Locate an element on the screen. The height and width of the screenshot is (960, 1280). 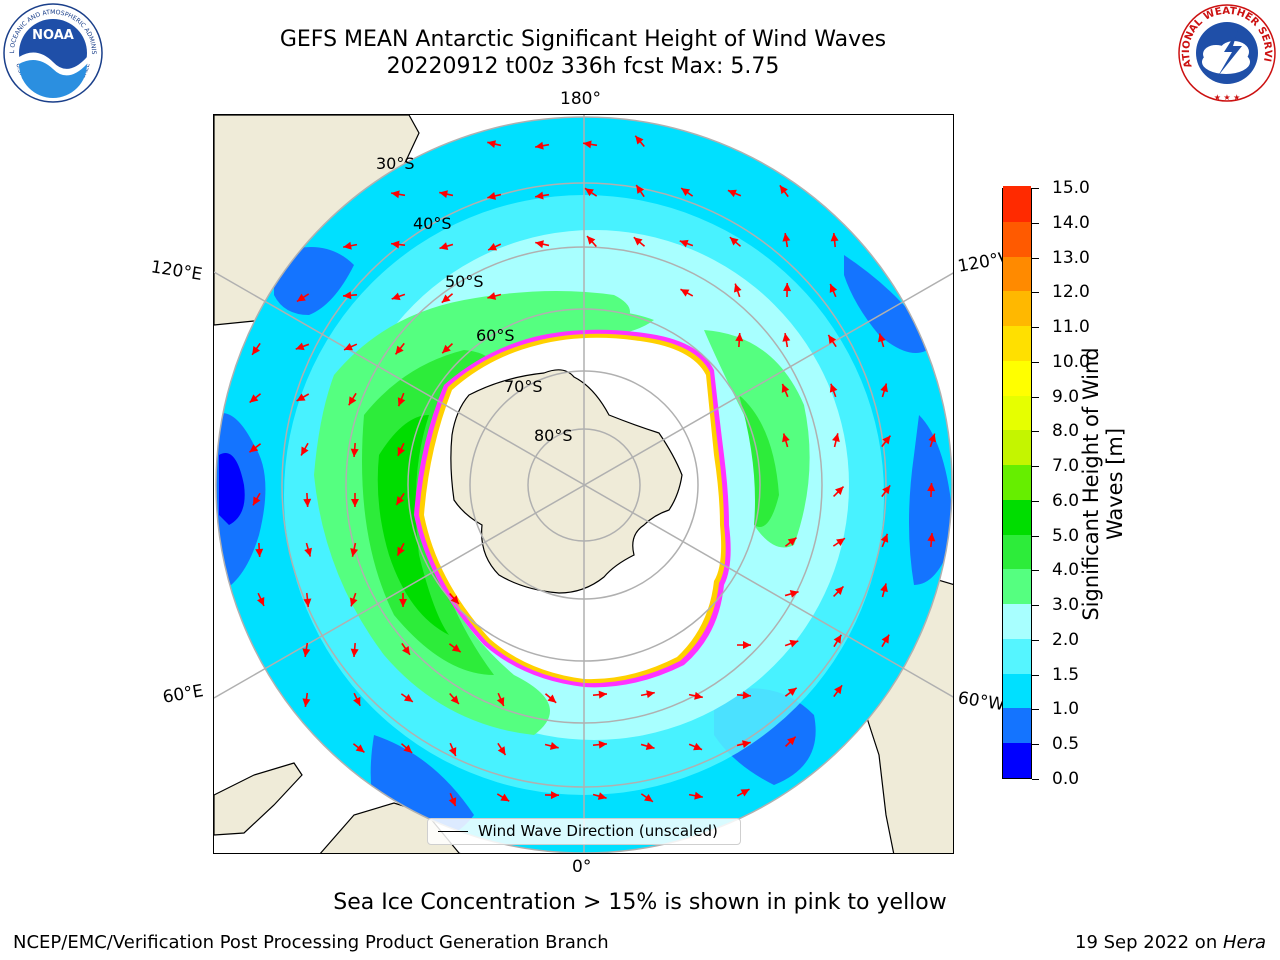
lon-label-120w-clip: 120°W is located at coordinates (980, 267).